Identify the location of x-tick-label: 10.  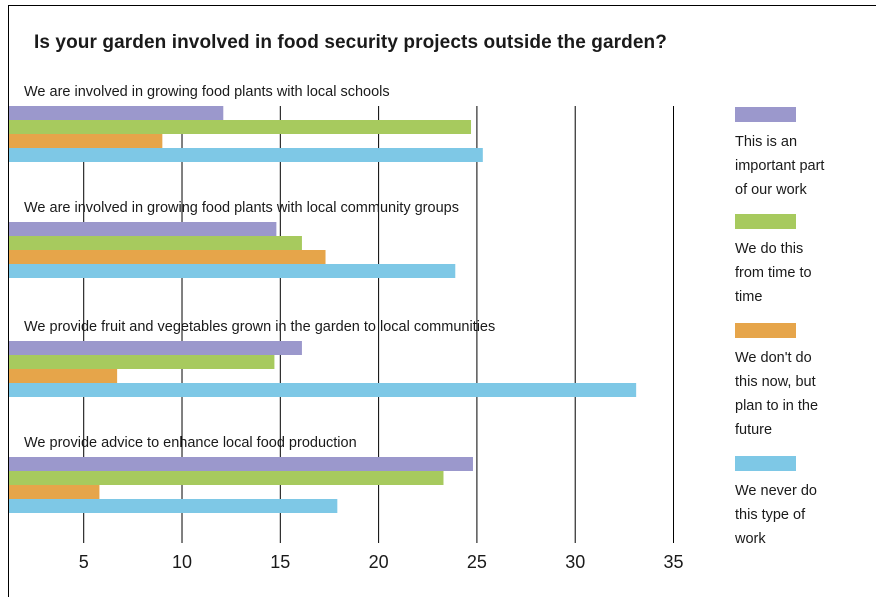
(182, 562).